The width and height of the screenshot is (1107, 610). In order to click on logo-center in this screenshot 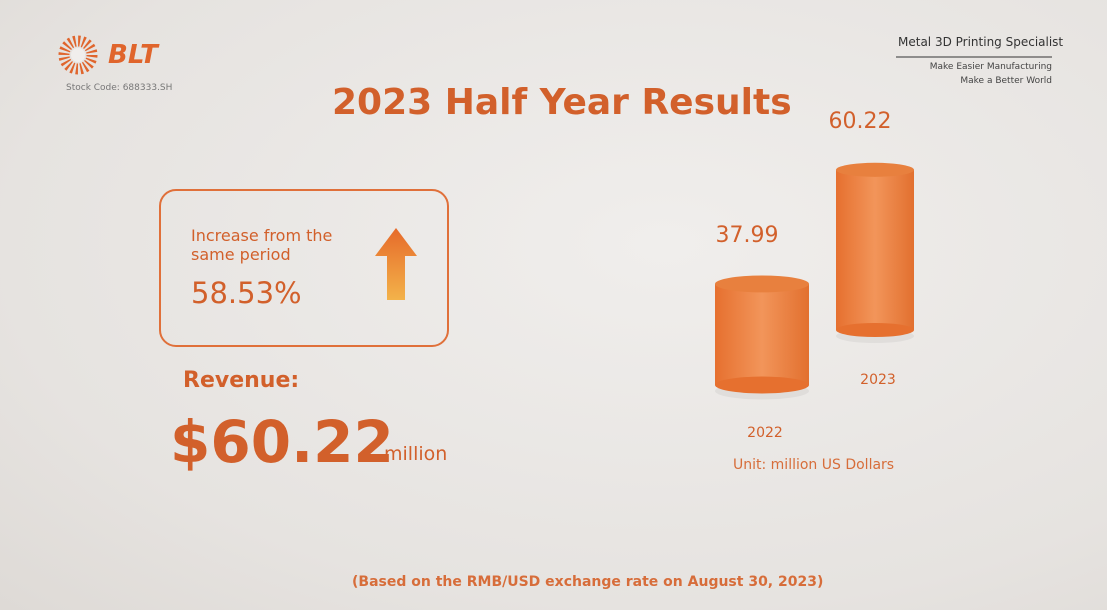, I will do `click(78, 55)`.